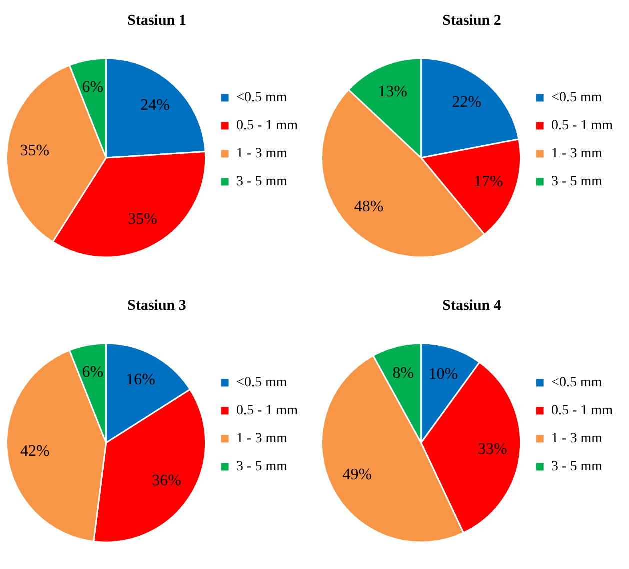 The image size is (629, 569). I want to click on data-label: 49%, so click(357, 475).